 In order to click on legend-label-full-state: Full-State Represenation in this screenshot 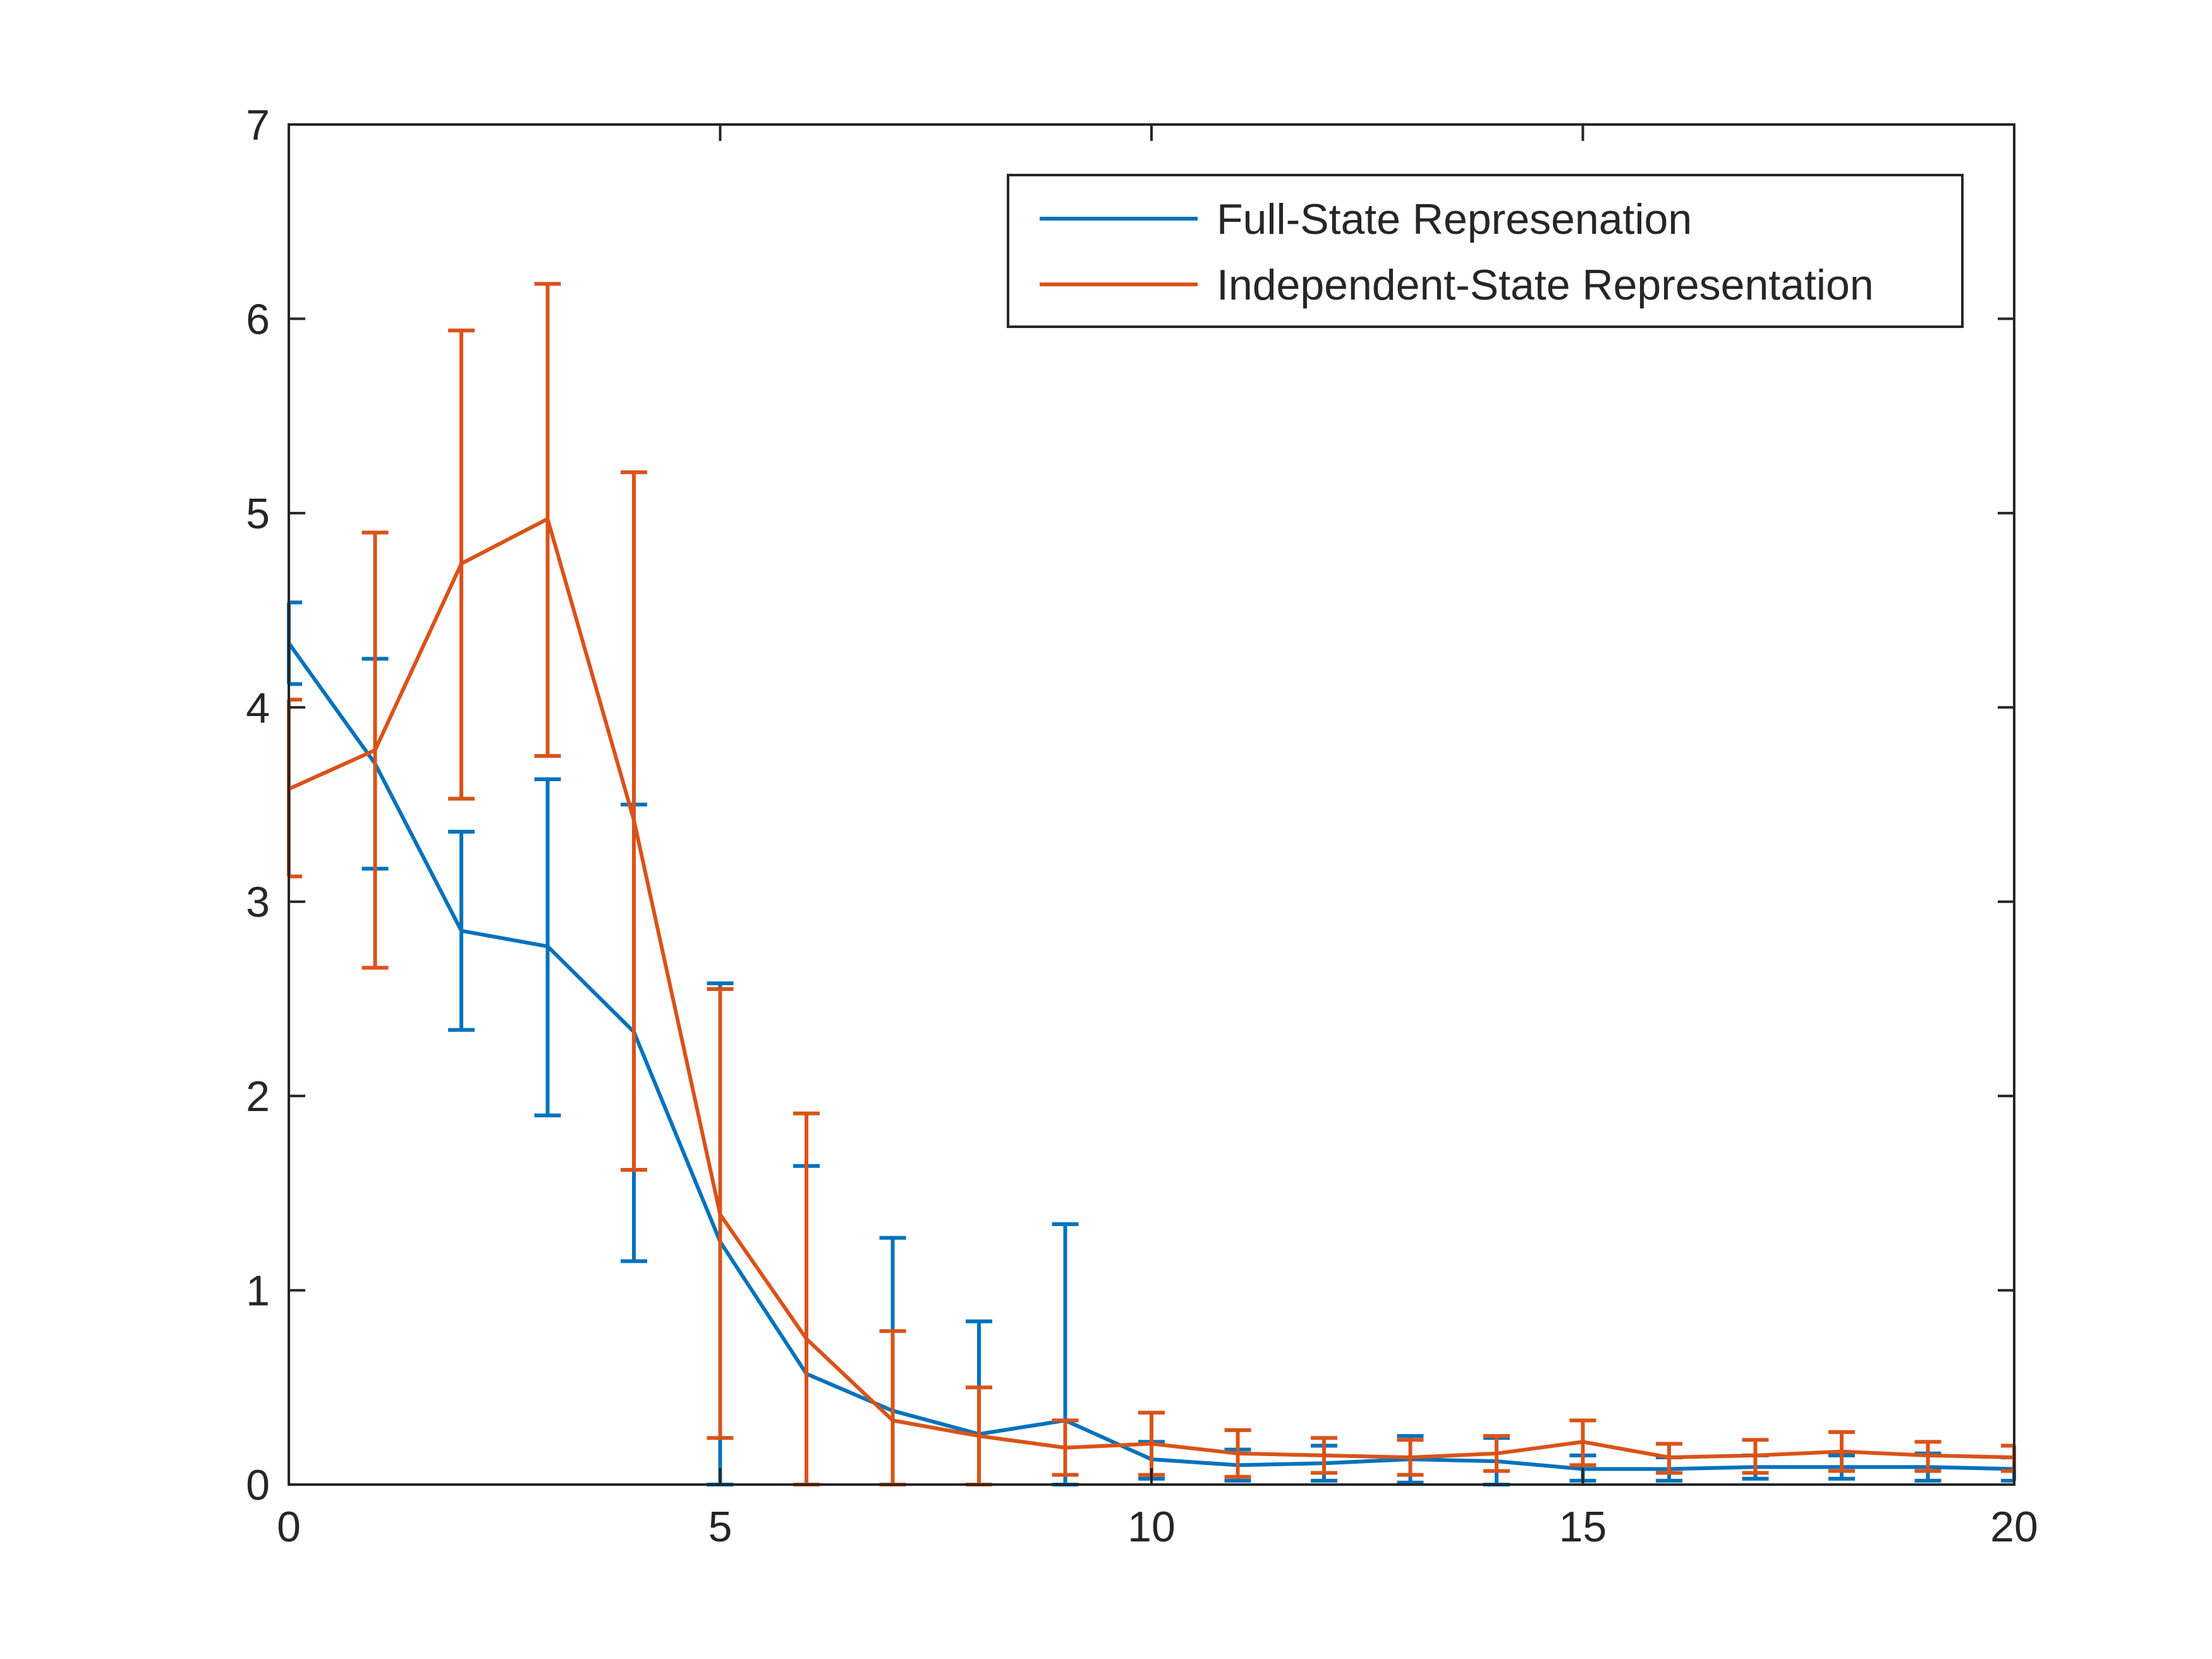, I will do `click(1454, 219)`.